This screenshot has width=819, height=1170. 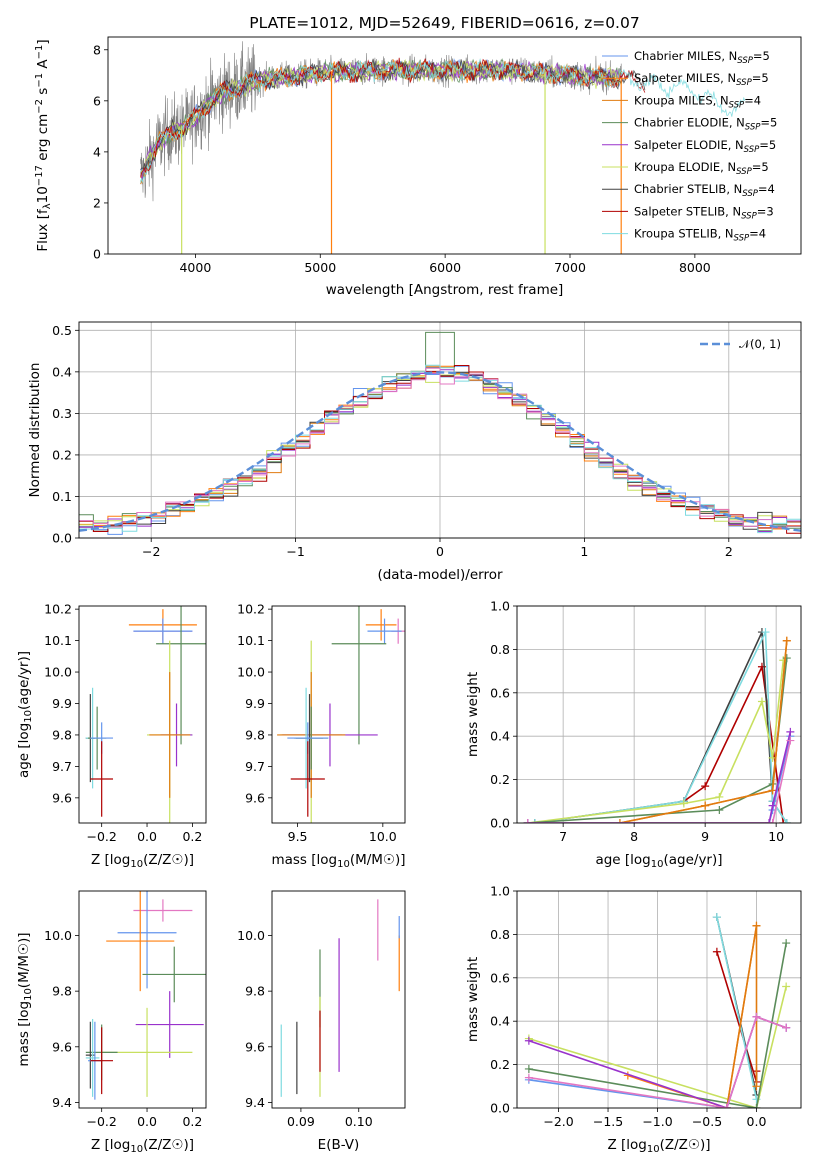 I want to click on y-axis-label: Flux [fλ10−17 erg cm−2 s−1 A−1], so click(x=43, y=145).